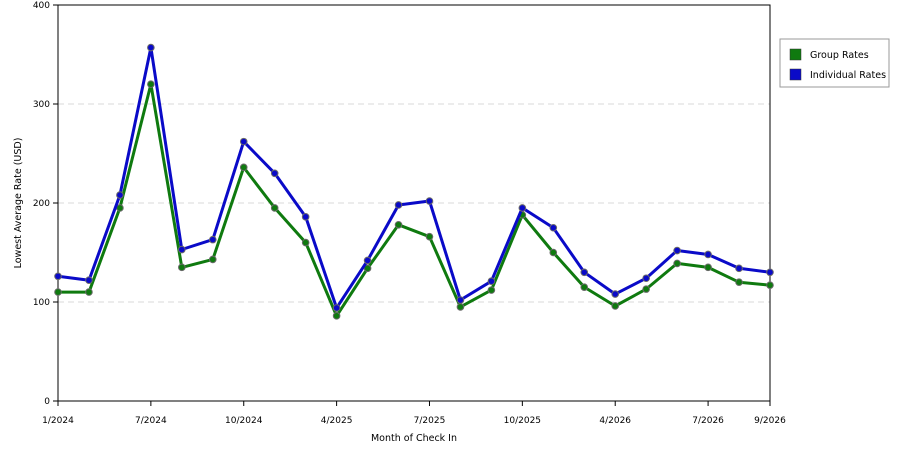  What do you see at coordinates (708, 421) in the screenshot?
I see `x-tick-label: 7/2026` at bounding box center [708, 421].